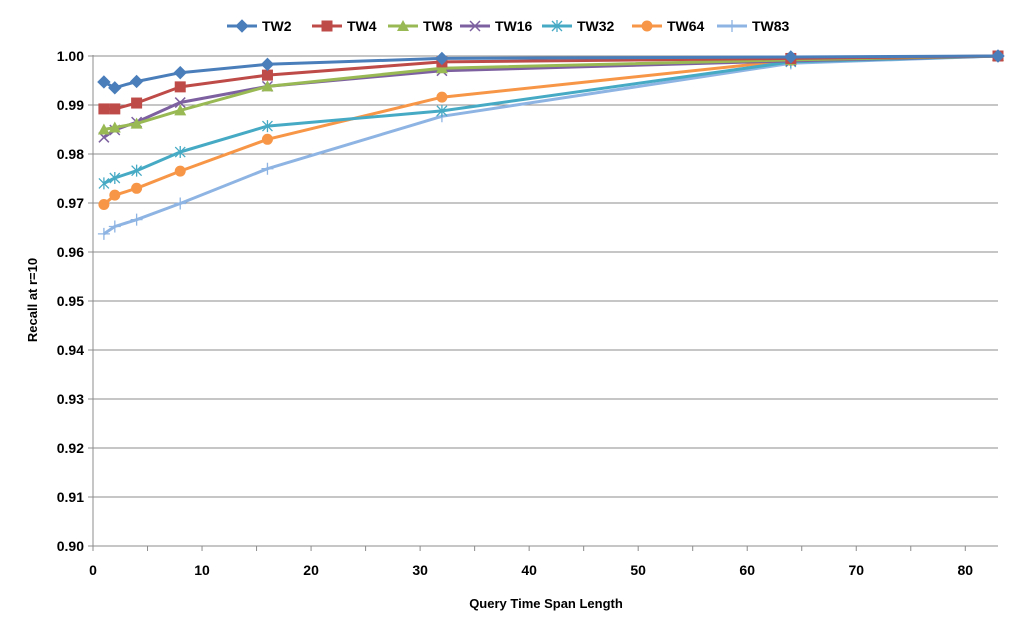  What do you see at coordinates (596, 26) in the screenshot?
I see `legend-label: TW32` at bounding box center [596, 26].